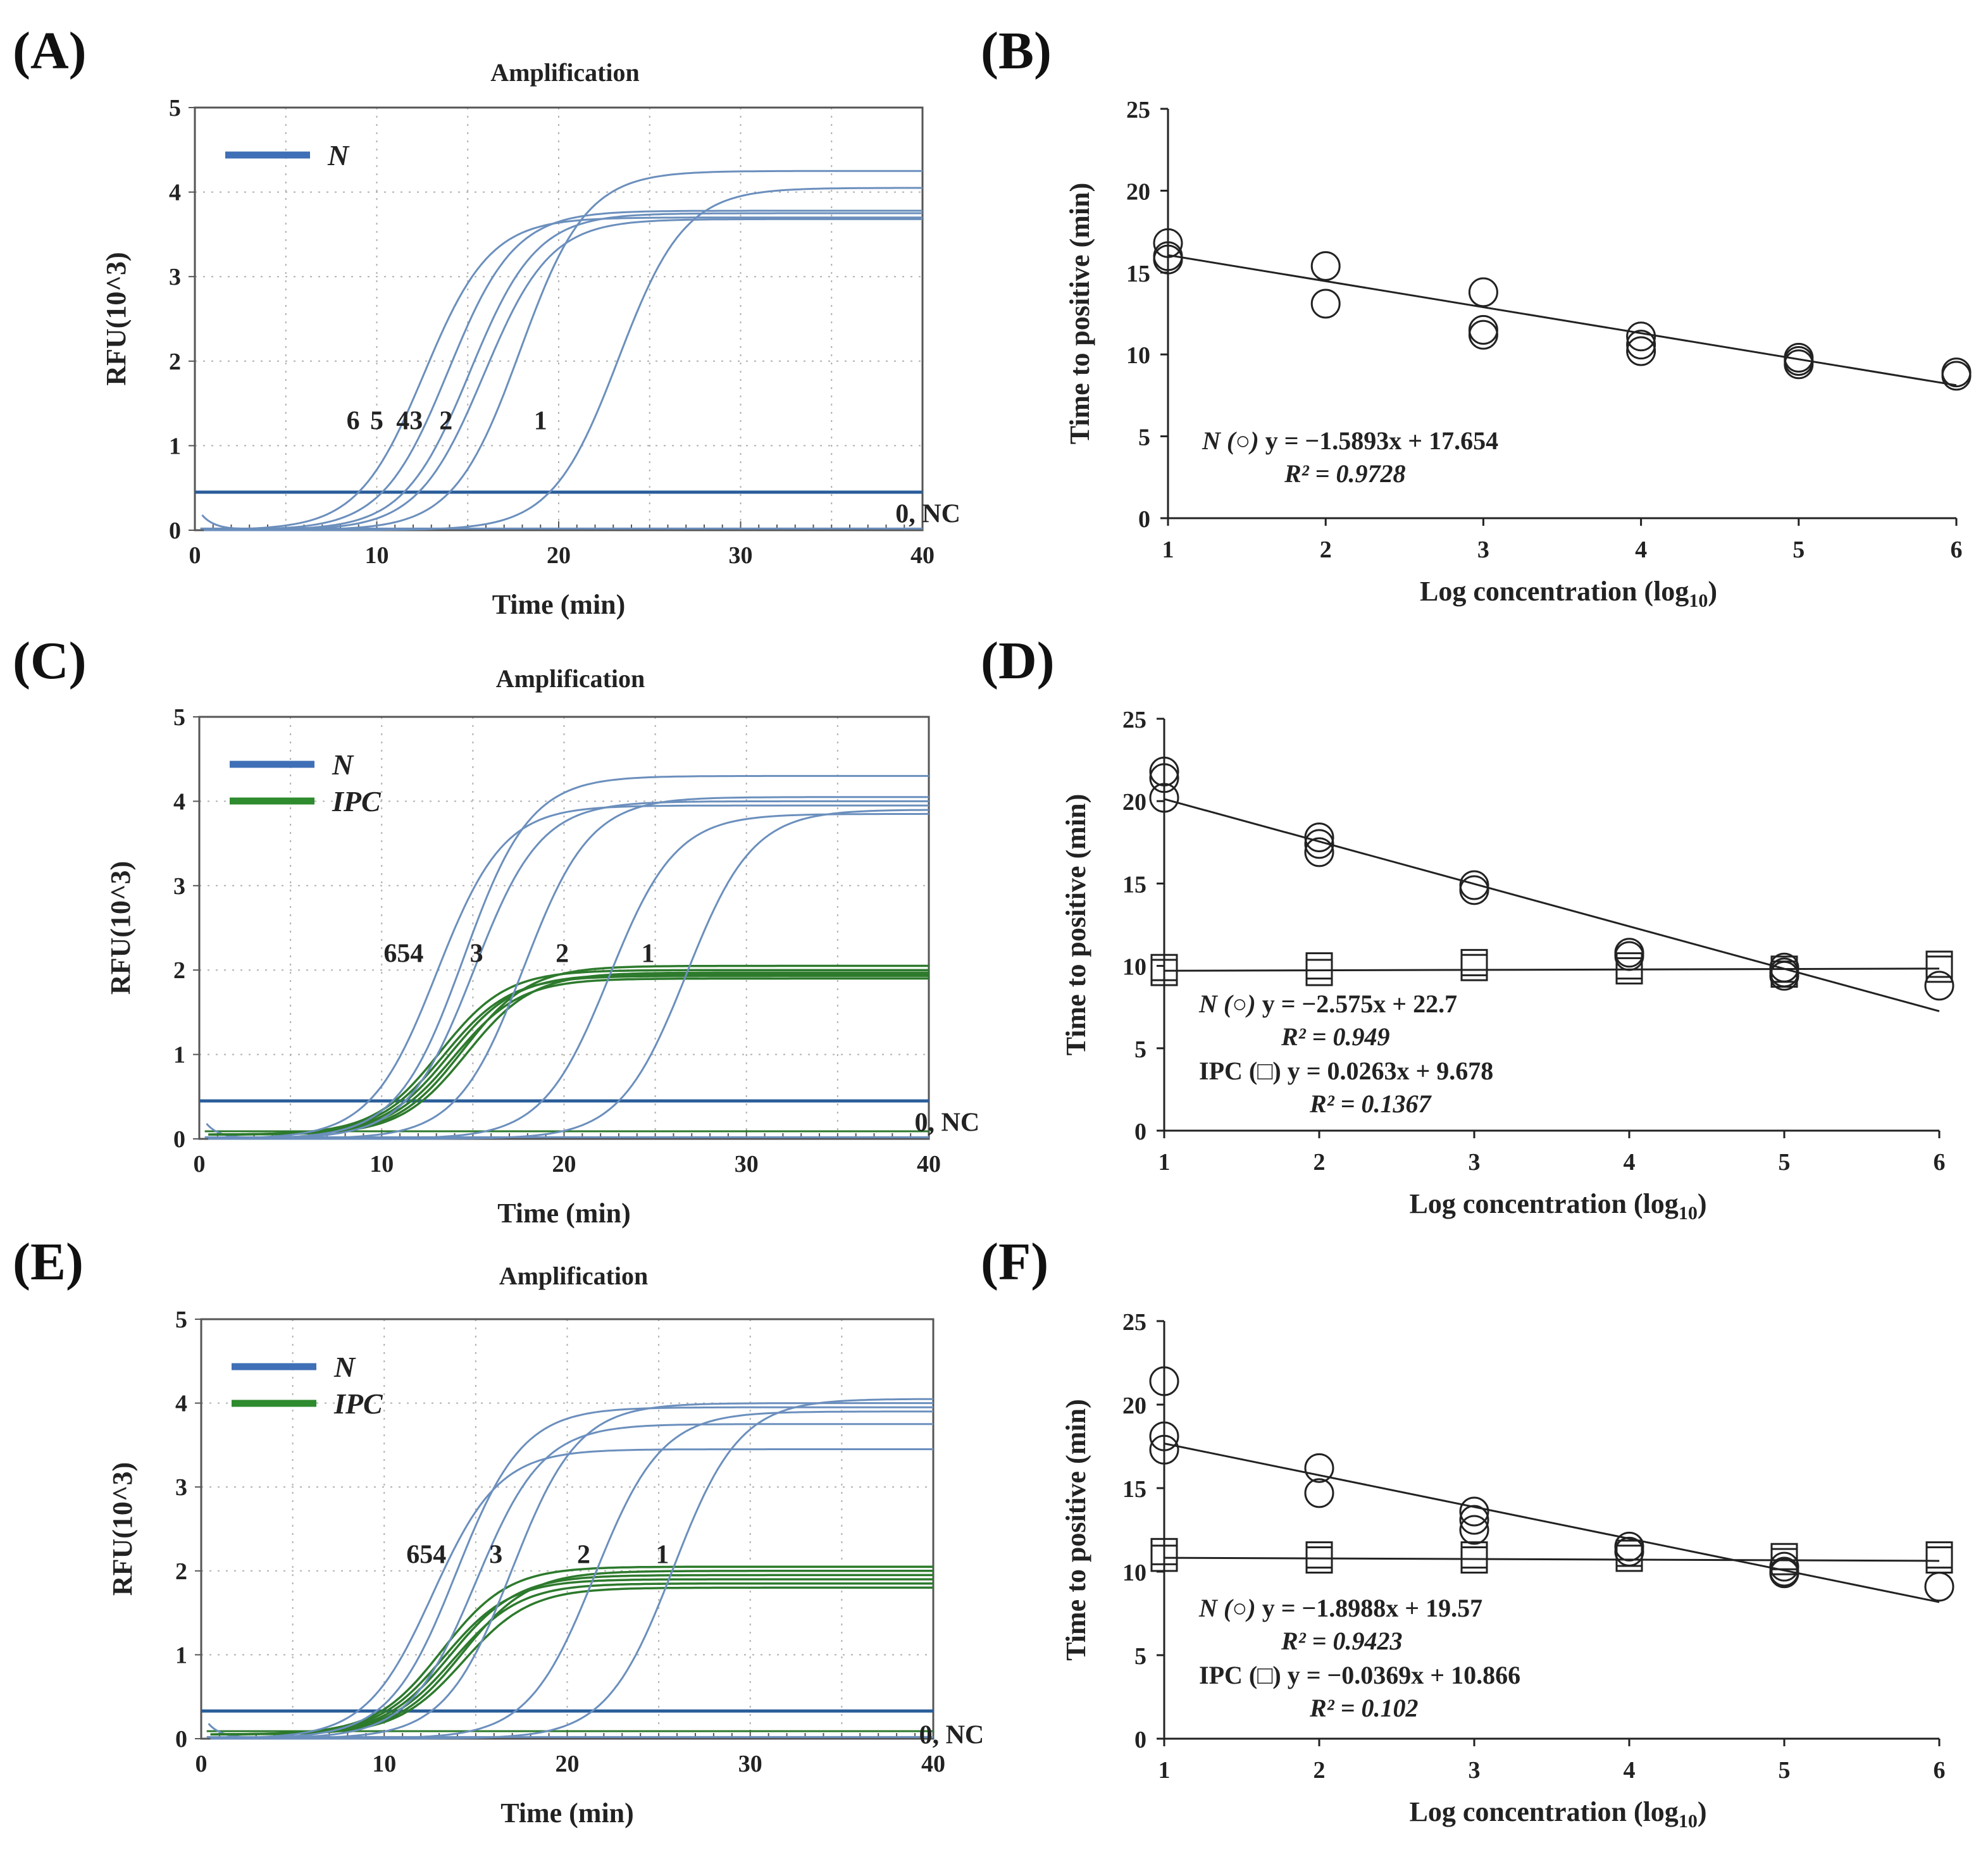  Describe the element at coordinates (175, 446) in the screenshot. I see `y-tick-label: 1` at that location.